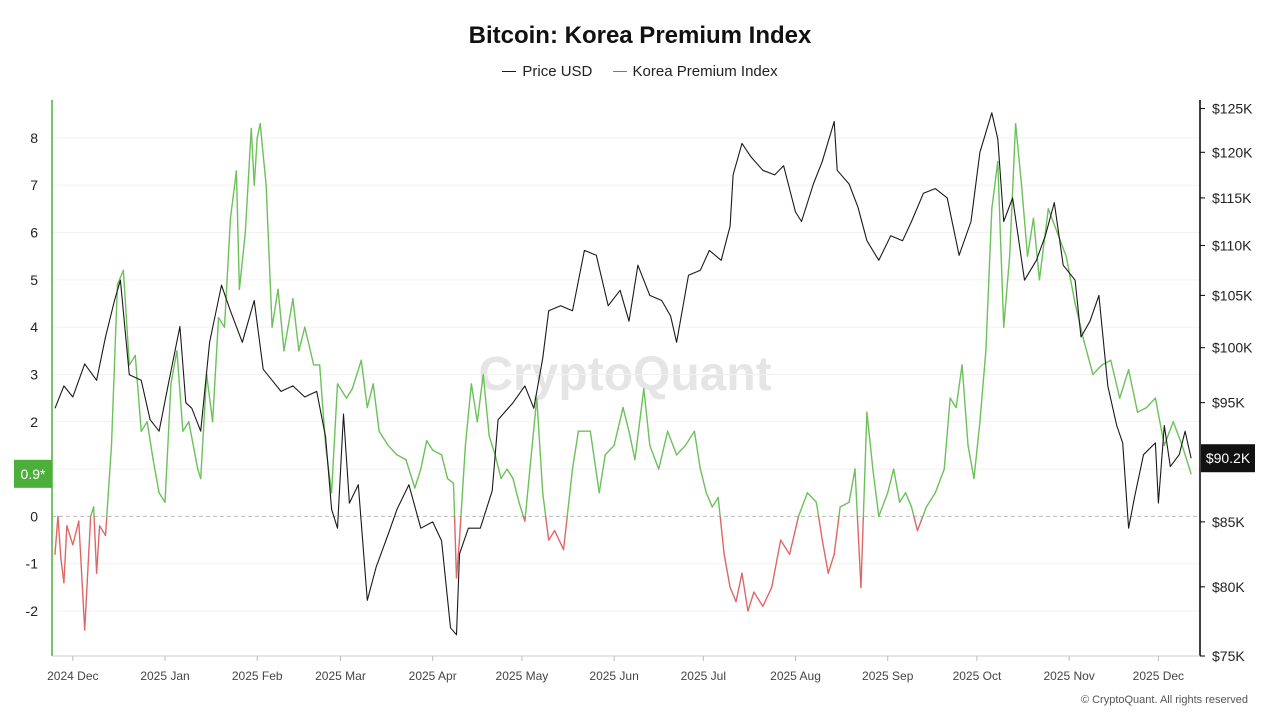 Image resolution: width=1280 pixels, height=720 pixels. Describe the element at coordinates (705, 71) in the screenshot. I see `legend-label-korea-premium: Korea Premium Index` at that location.